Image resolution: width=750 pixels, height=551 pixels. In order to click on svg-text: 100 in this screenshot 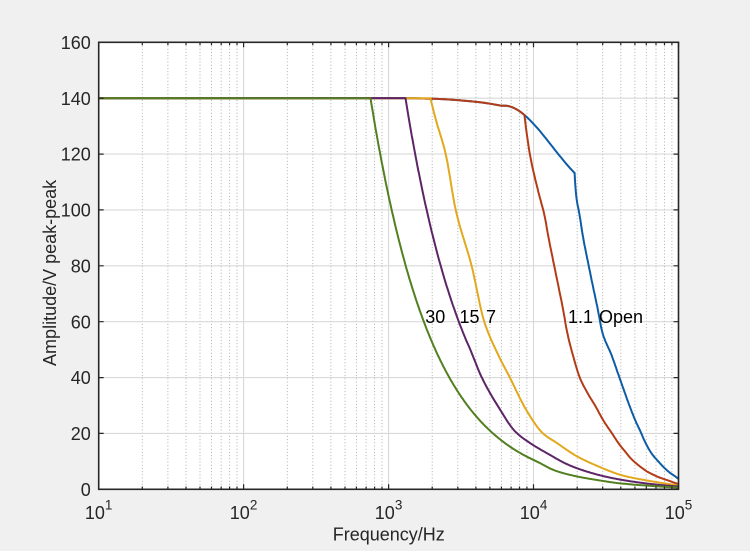, I will do `click(76, 211)`.